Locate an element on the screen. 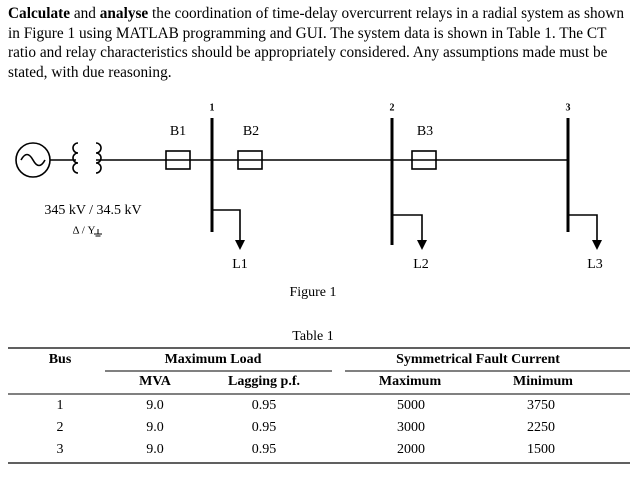  bold-word: analyse is located at coordinates (124, 13).